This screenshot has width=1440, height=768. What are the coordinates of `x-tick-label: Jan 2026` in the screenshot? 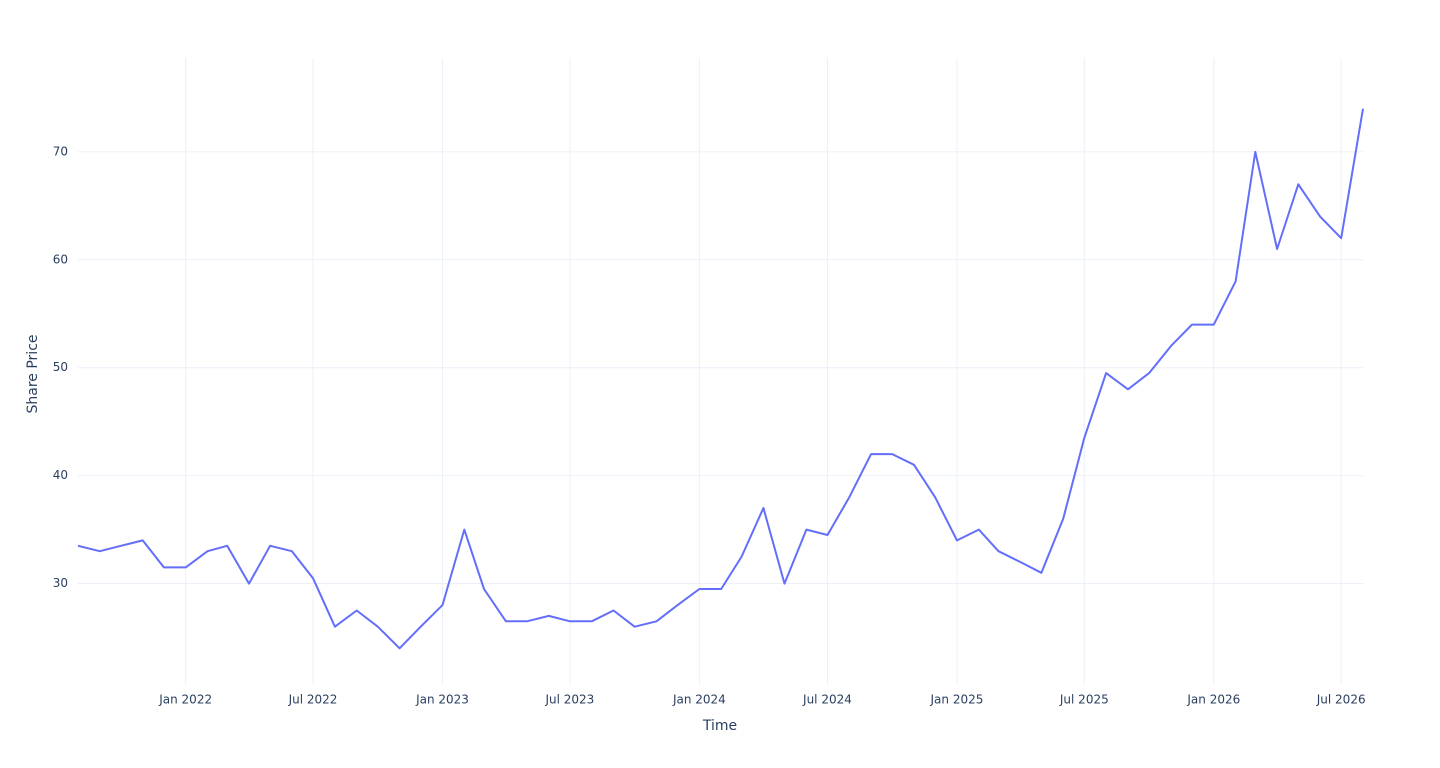 It's located at (1213, 700).